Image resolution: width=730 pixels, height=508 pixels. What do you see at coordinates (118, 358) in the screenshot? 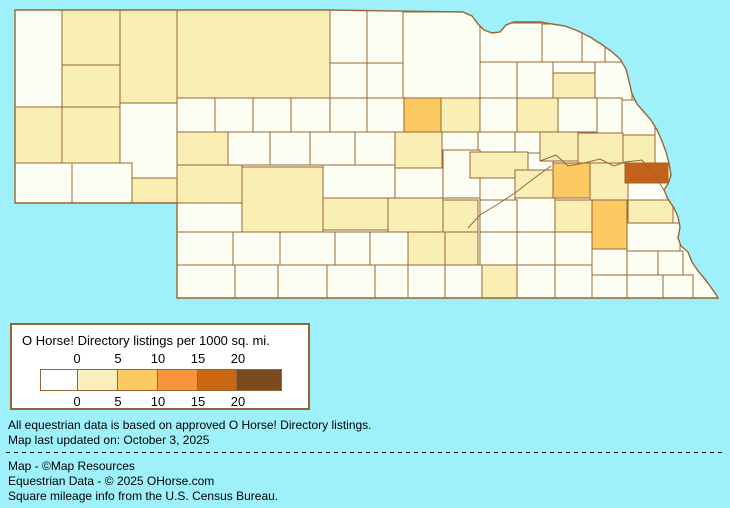
I see `legend-tick-label: 5` at bounding box center [118, 358].